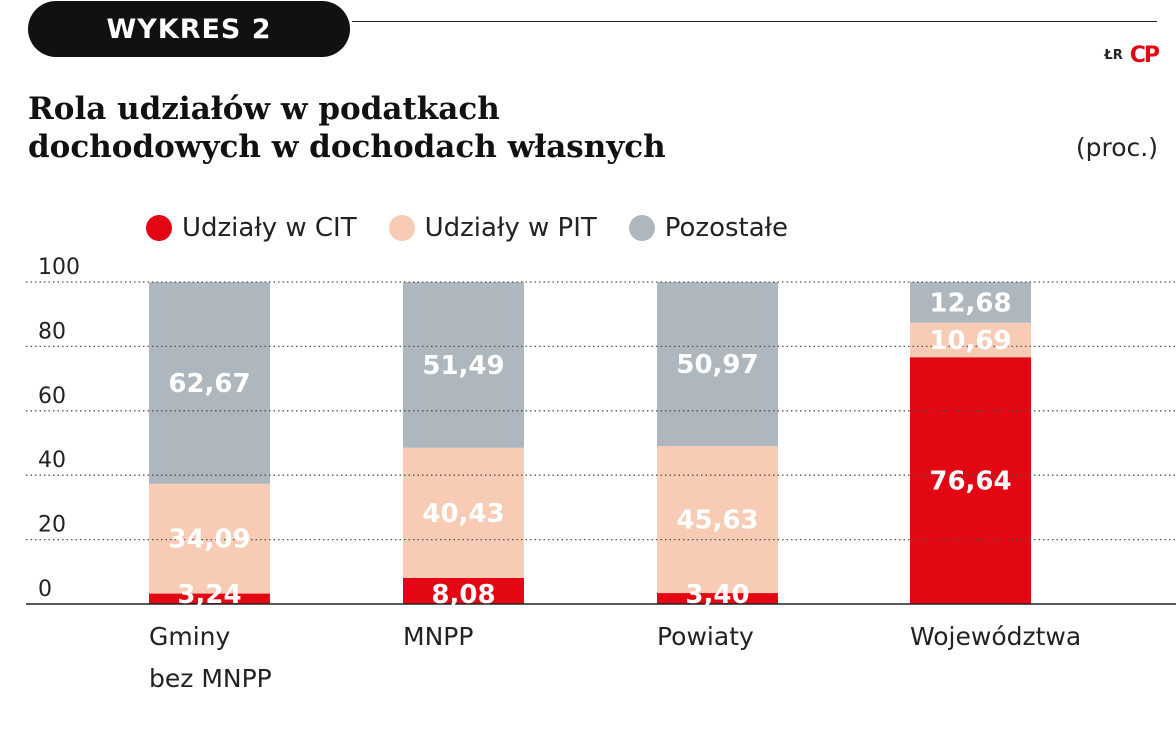 The width and height of the screenshot is (1176, 739). I want to click on category-label-2-line-0: Powiaty, so click(705, 636).